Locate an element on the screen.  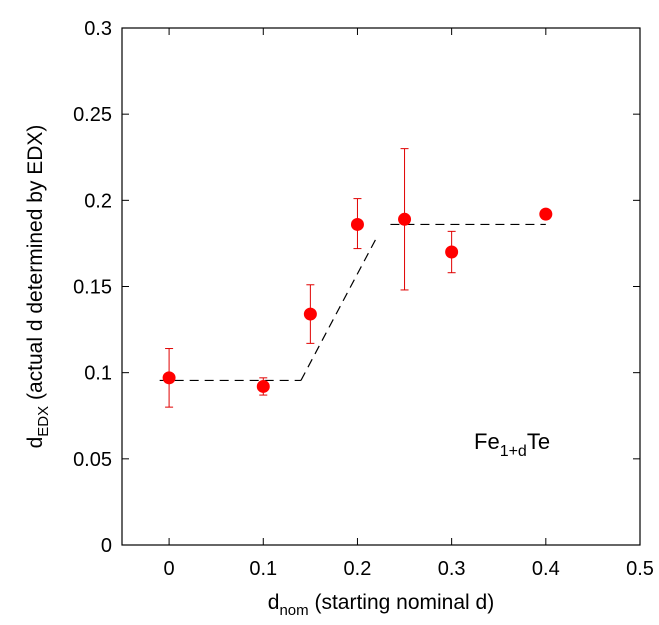
y-axis-label: dEDX (actual d determined by EDX) is located at coordinates (38, 287).